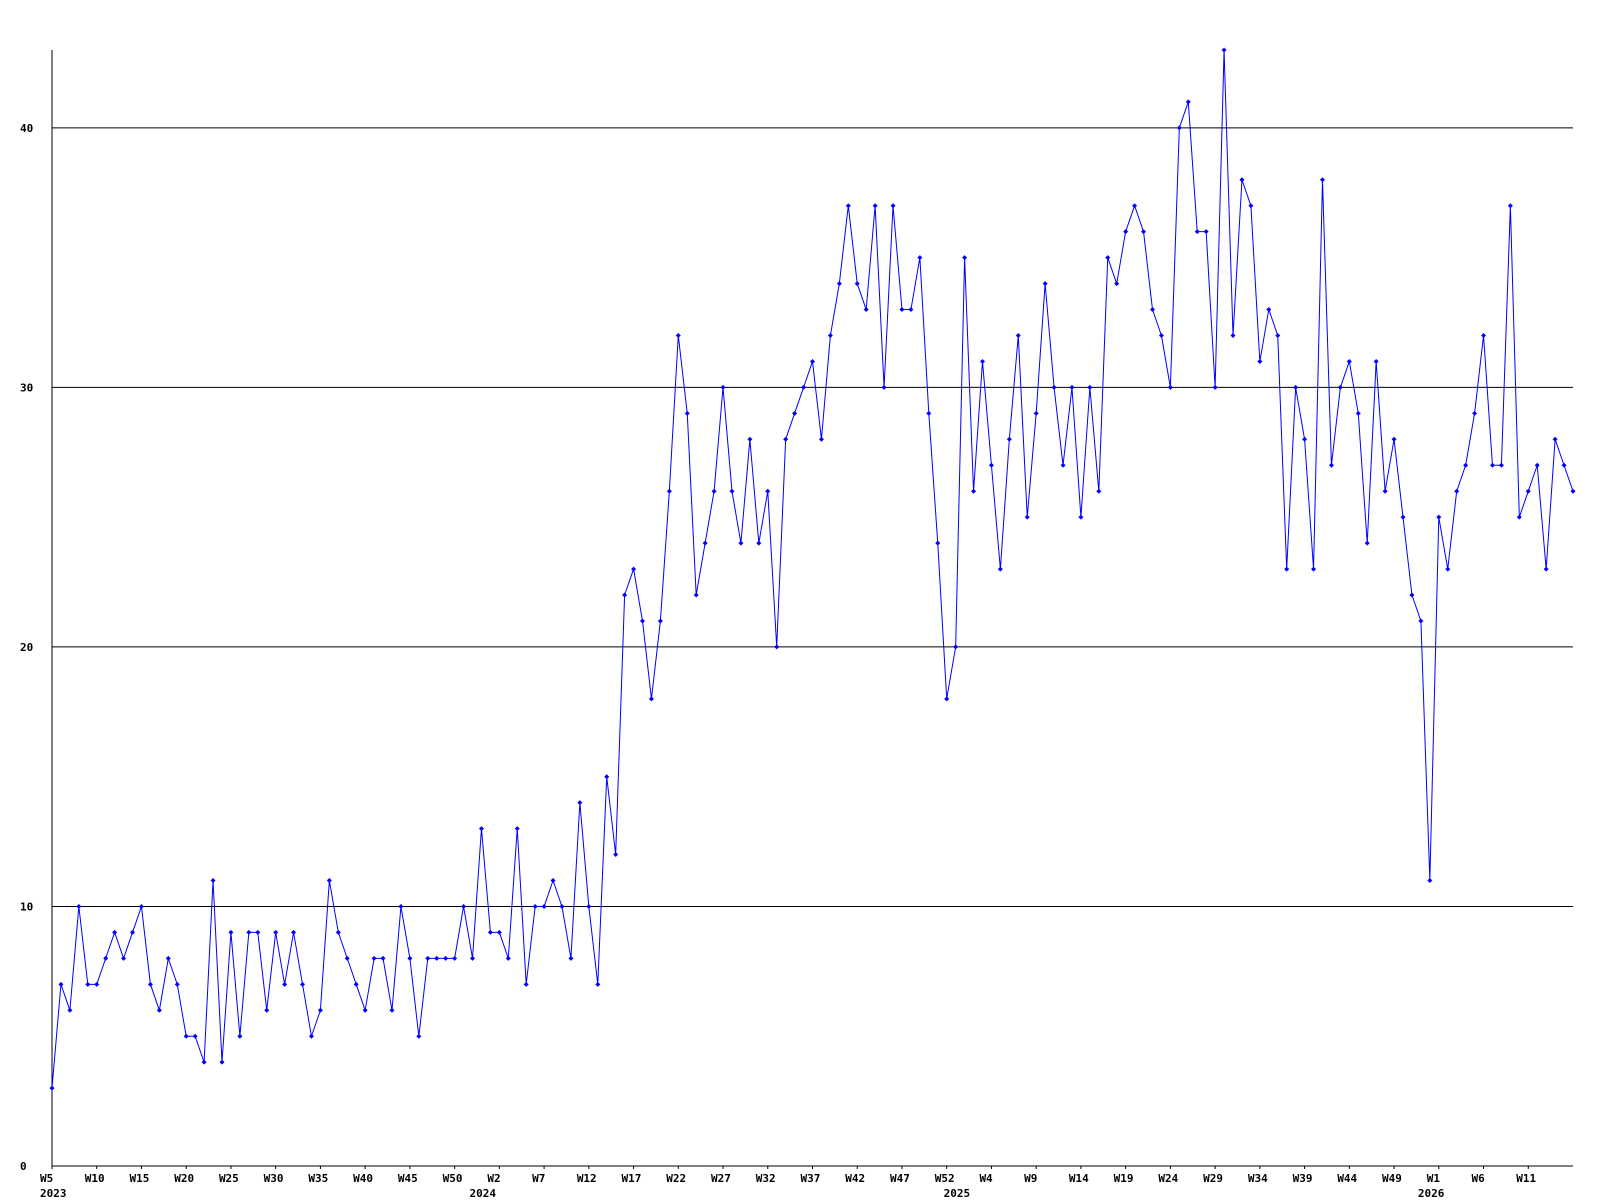 The height and width of the screenshot is (1204, 1600). I want to click on y-tick-label: 20, so click(26, 647).